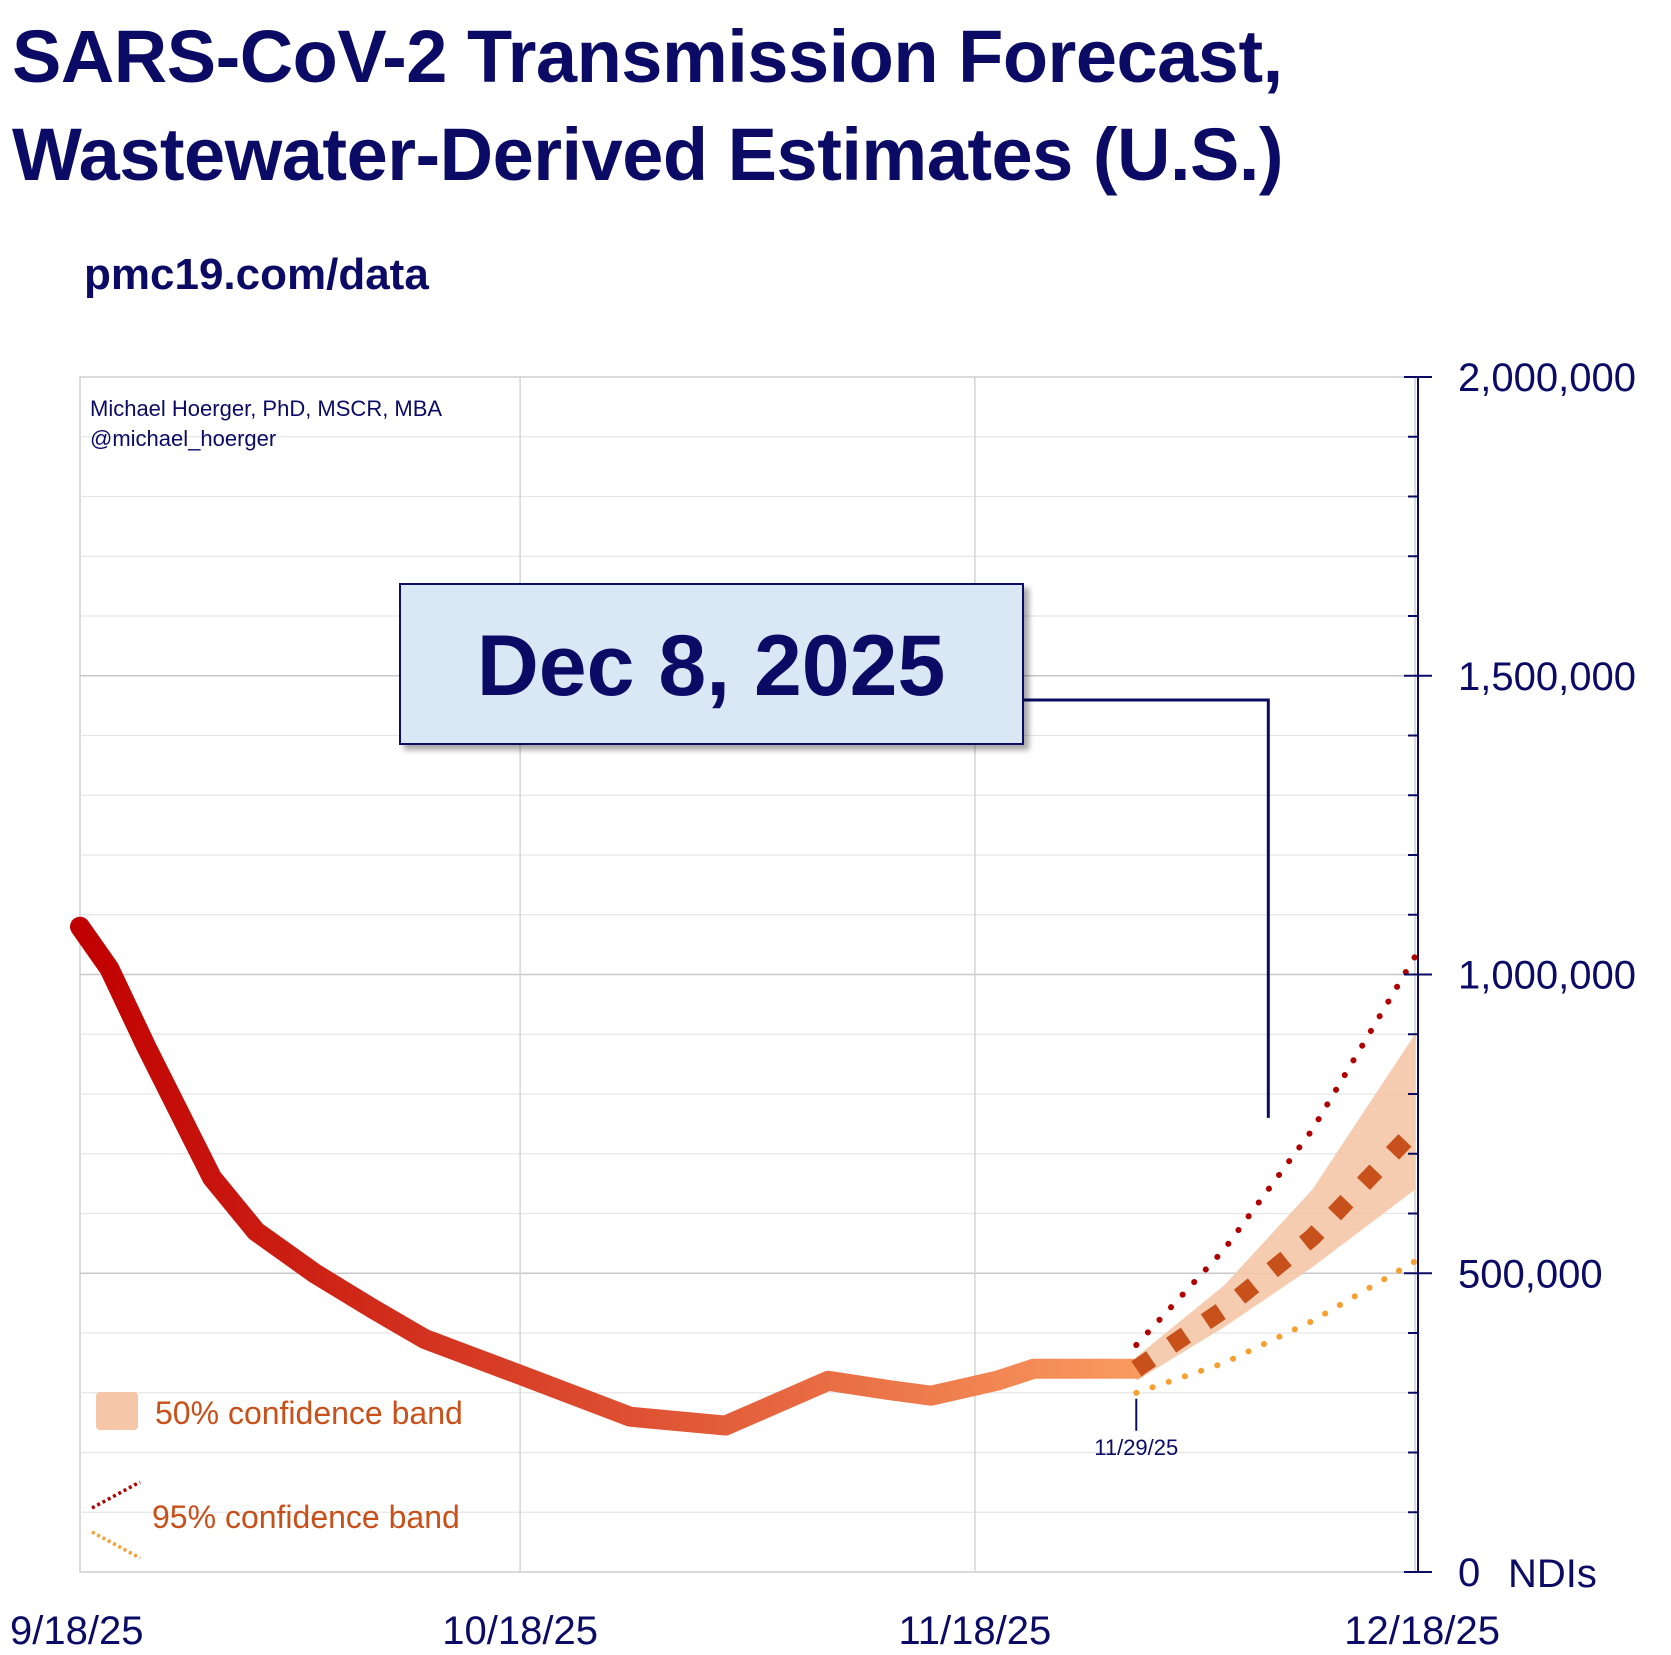  What do you see at coordinates (277, 1476) in the screenshot?
I see `legend: 50% confidence band 95% confidence band` at bounding box center [277, 1476].